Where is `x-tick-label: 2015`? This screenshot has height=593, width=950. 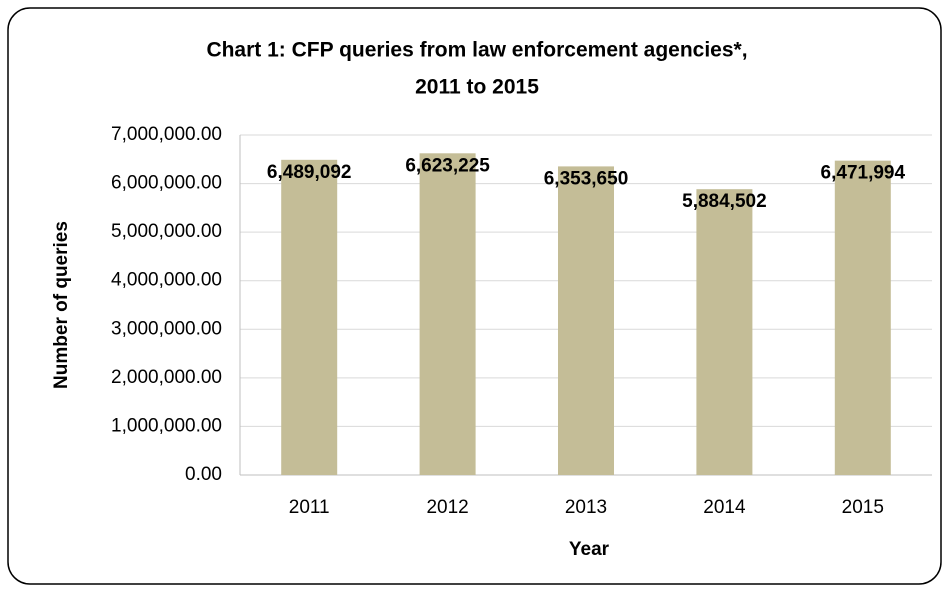
x-tick-label: 2015 is located at coordinates (863, 507).